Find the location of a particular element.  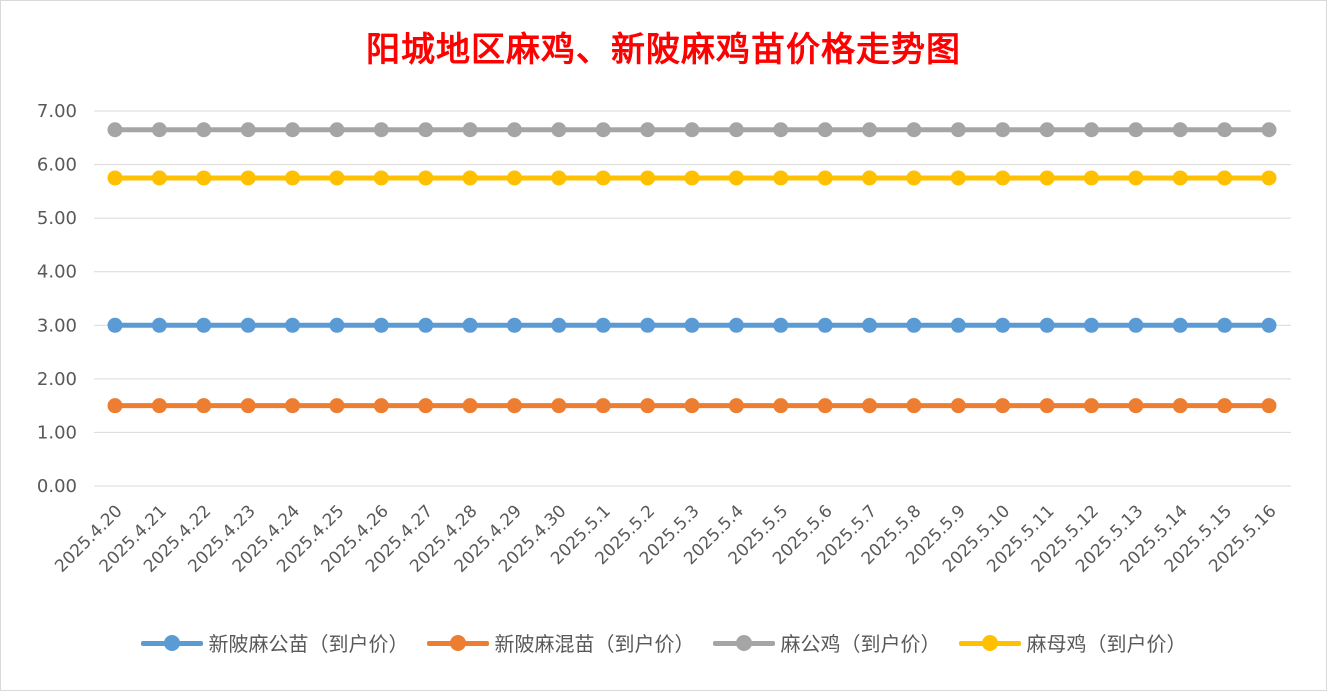

y-tick-label: 0.00 is located at coordinates (57, 486).